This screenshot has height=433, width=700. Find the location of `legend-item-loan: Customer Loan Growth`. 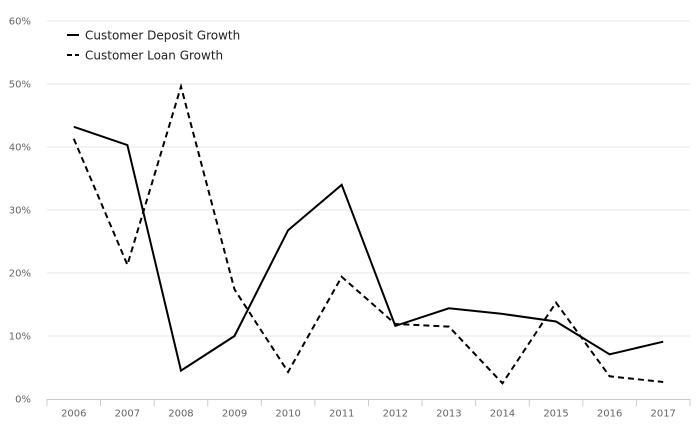

legend-item-loan: Customer Loan Growth is located at coordinates (145, 56).